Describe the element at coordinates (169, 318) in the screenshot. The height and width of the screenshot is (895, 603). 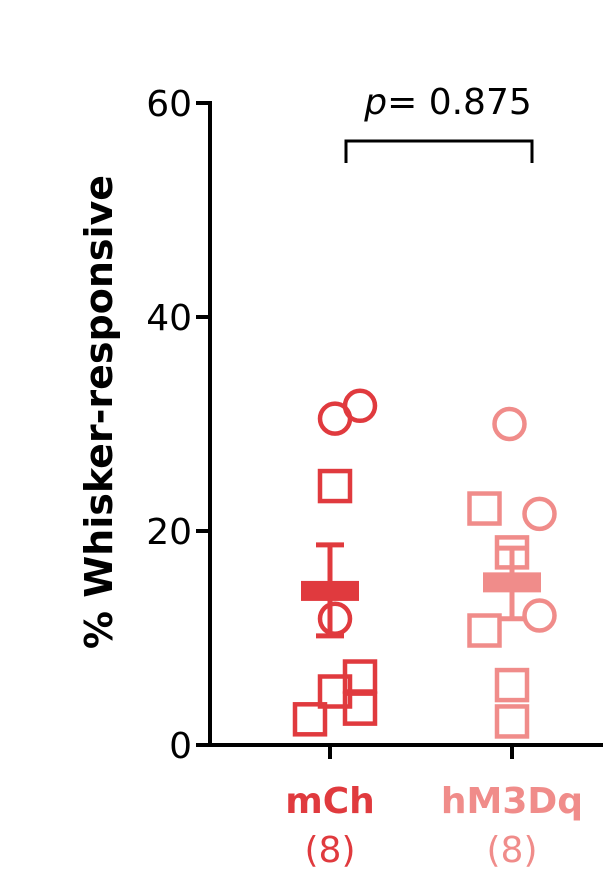
I see `y-tick-label-40: 40` at that location.